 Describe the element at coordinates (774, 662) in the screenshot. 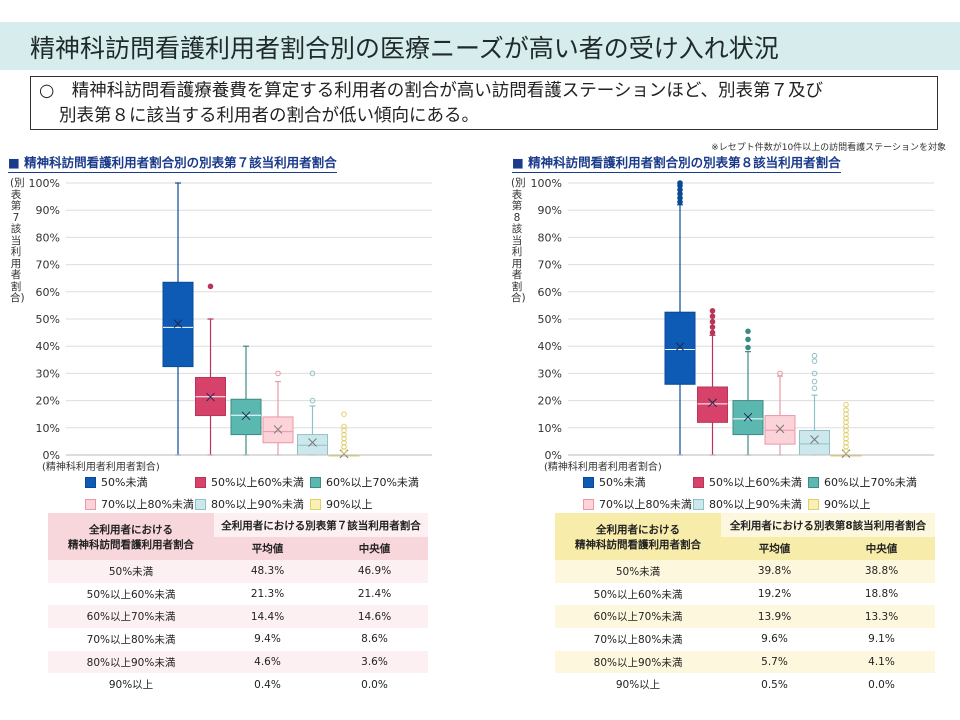

I see `cell-mean: 5.7%` at that location.